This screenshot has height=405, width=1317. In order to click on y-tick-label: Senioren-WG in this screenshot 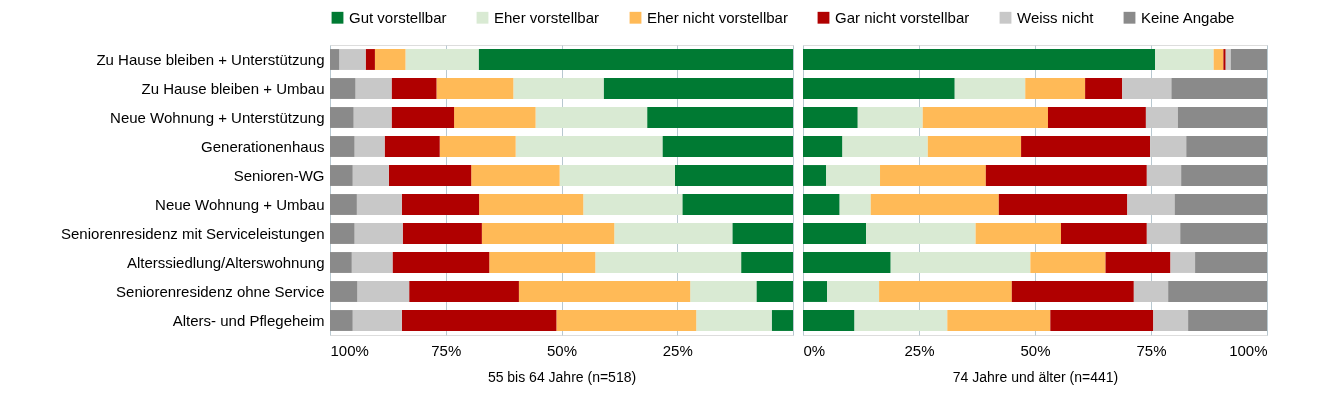, I will do `click(279, 175)`.